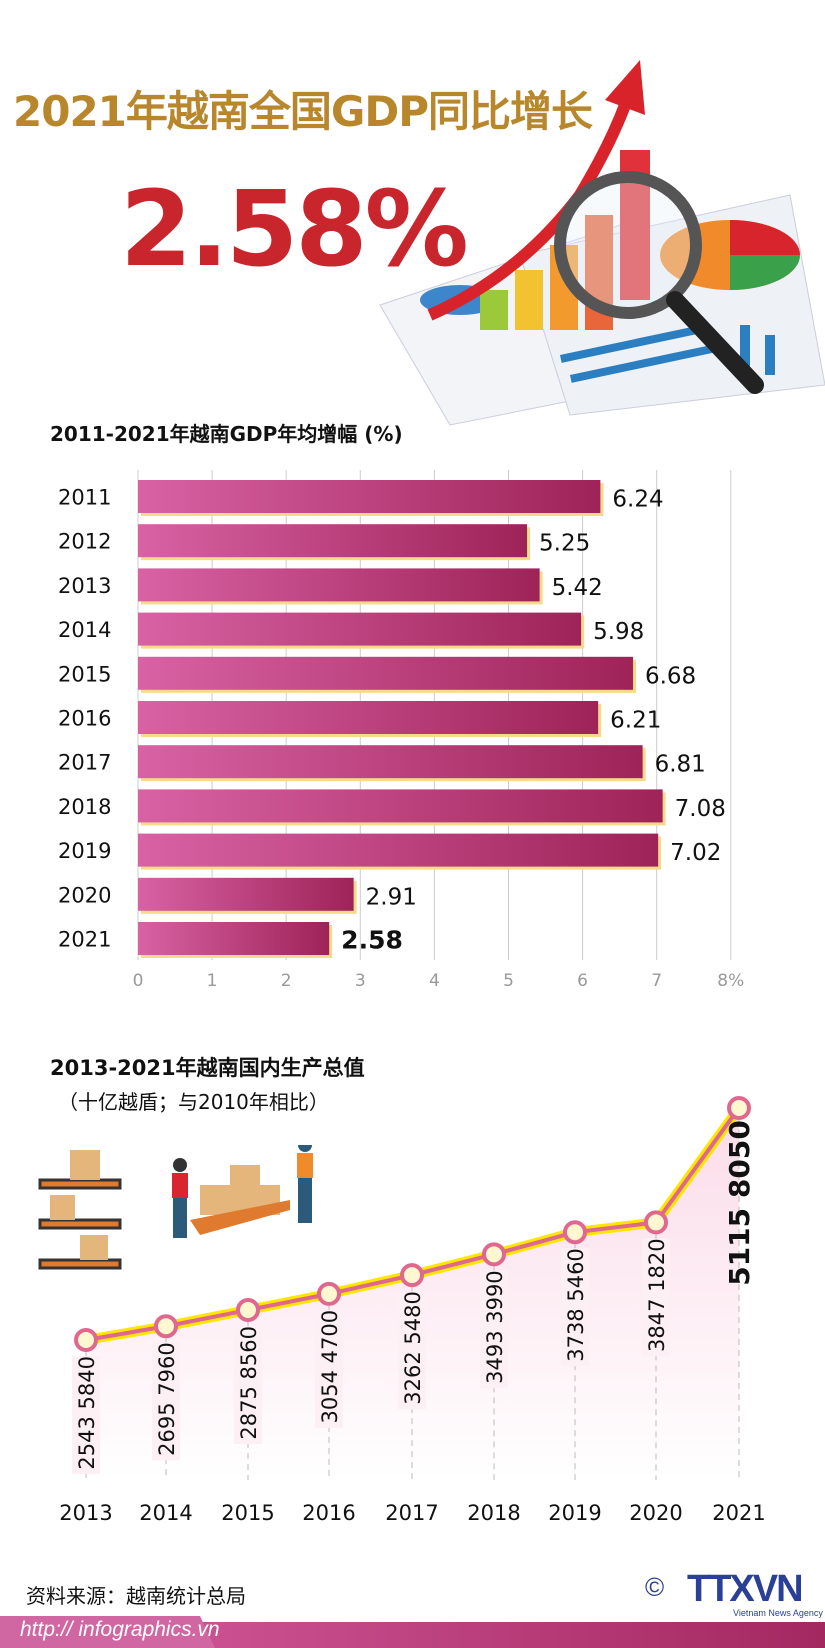 This screenshot has width=825, height=1648. Describe the element at coordinates (226, 434) in the screenshot. I see `bar-chart-title: 2011-2021年越南GDP年均增幅 (%)` at that location.